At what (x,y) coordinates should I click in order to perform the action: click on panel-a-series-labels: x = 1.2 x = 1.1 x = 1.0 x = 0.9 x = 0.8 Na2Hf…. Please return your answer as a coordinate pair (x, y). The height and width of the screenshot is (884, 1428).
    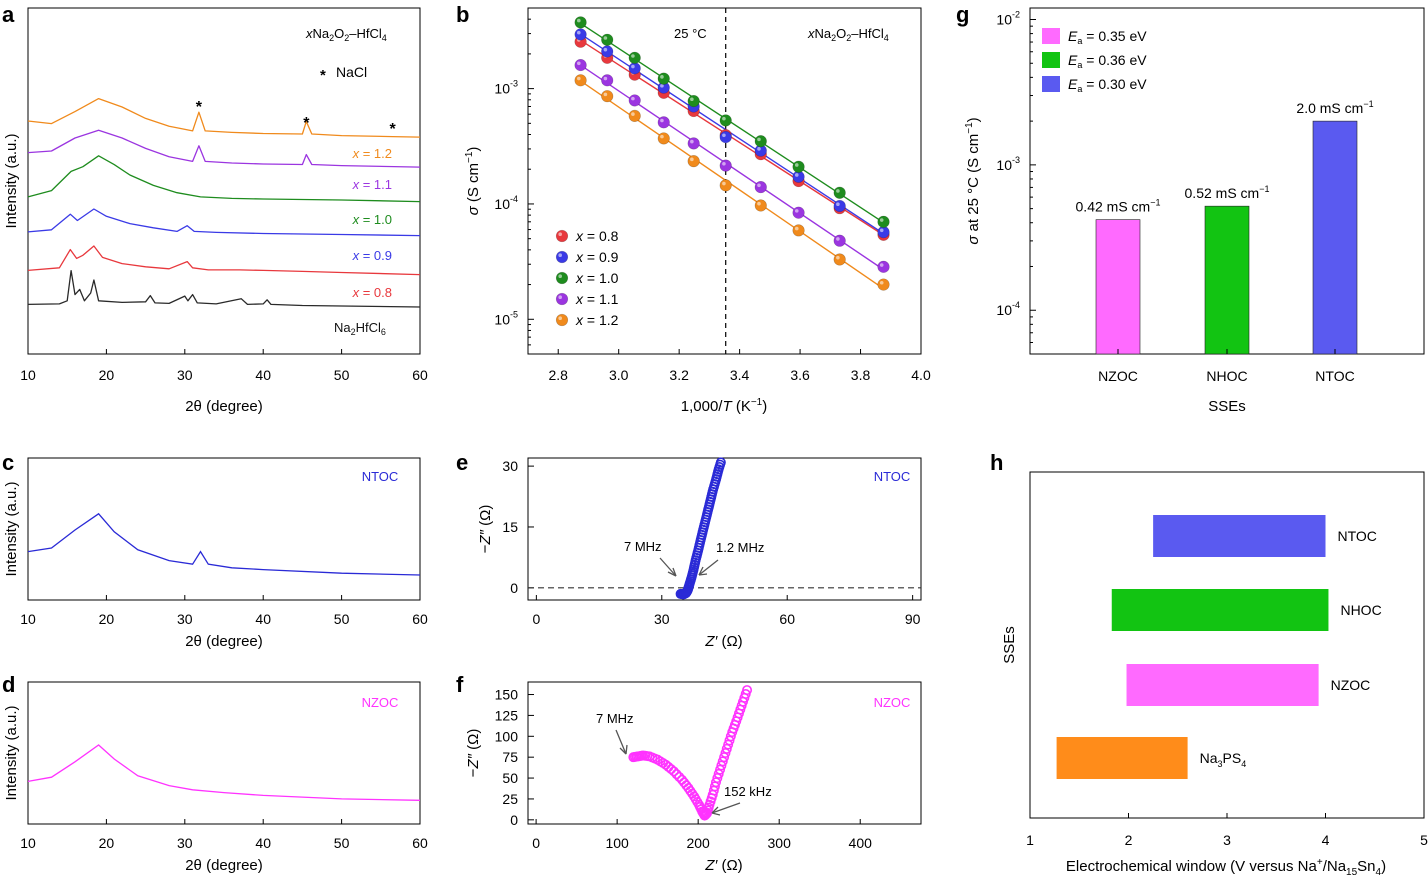
    Looking at the image, I should click on (363, 241).